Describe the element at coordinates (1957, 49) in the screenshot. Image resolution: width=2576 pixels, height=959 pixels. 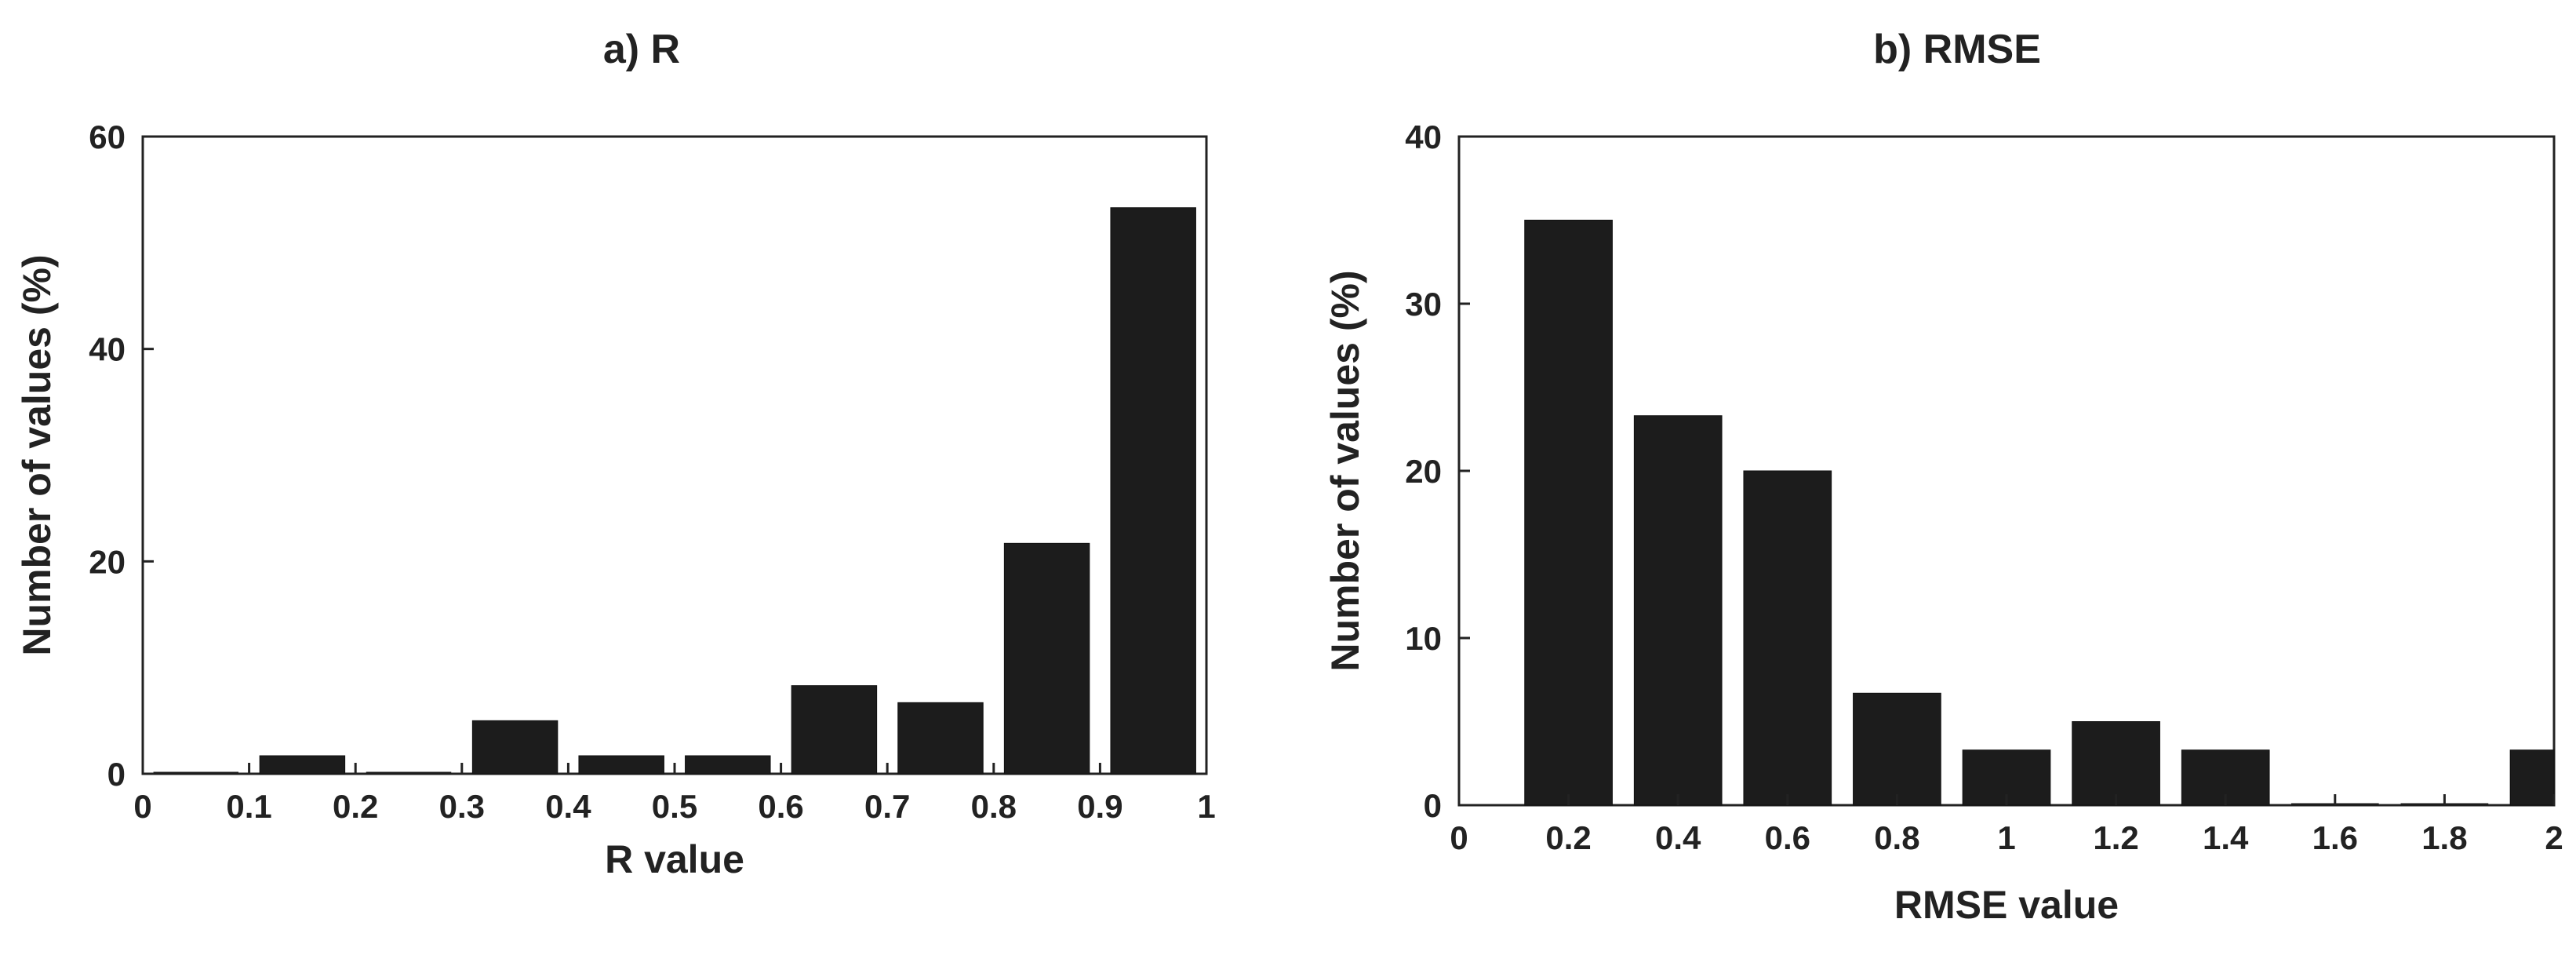
I see `chart-title: b) RMSE` at that location.